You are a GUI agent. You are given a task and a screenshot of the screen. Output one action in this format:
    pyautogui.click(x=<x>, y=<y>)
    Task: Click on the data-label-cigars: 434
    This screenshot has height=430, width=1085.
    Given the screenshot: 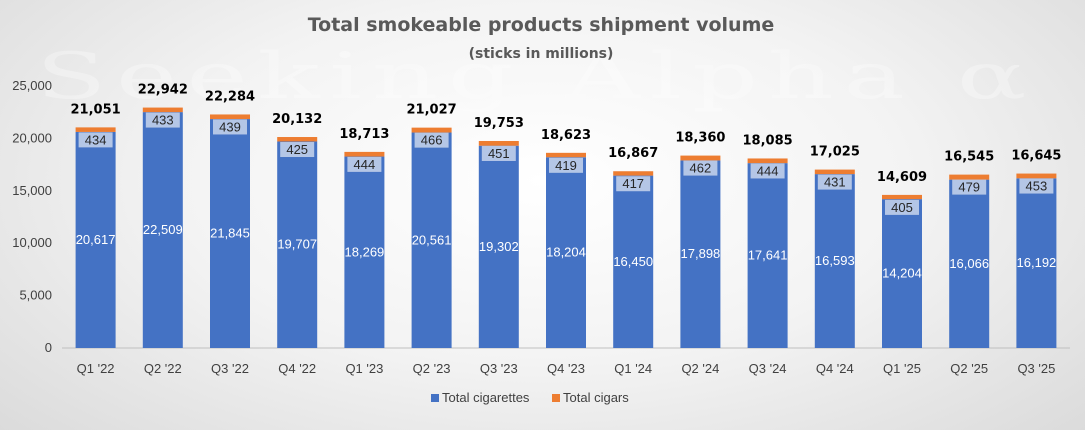 What is the action you would take?
    pyautogui.click(x=96, y=139)
    